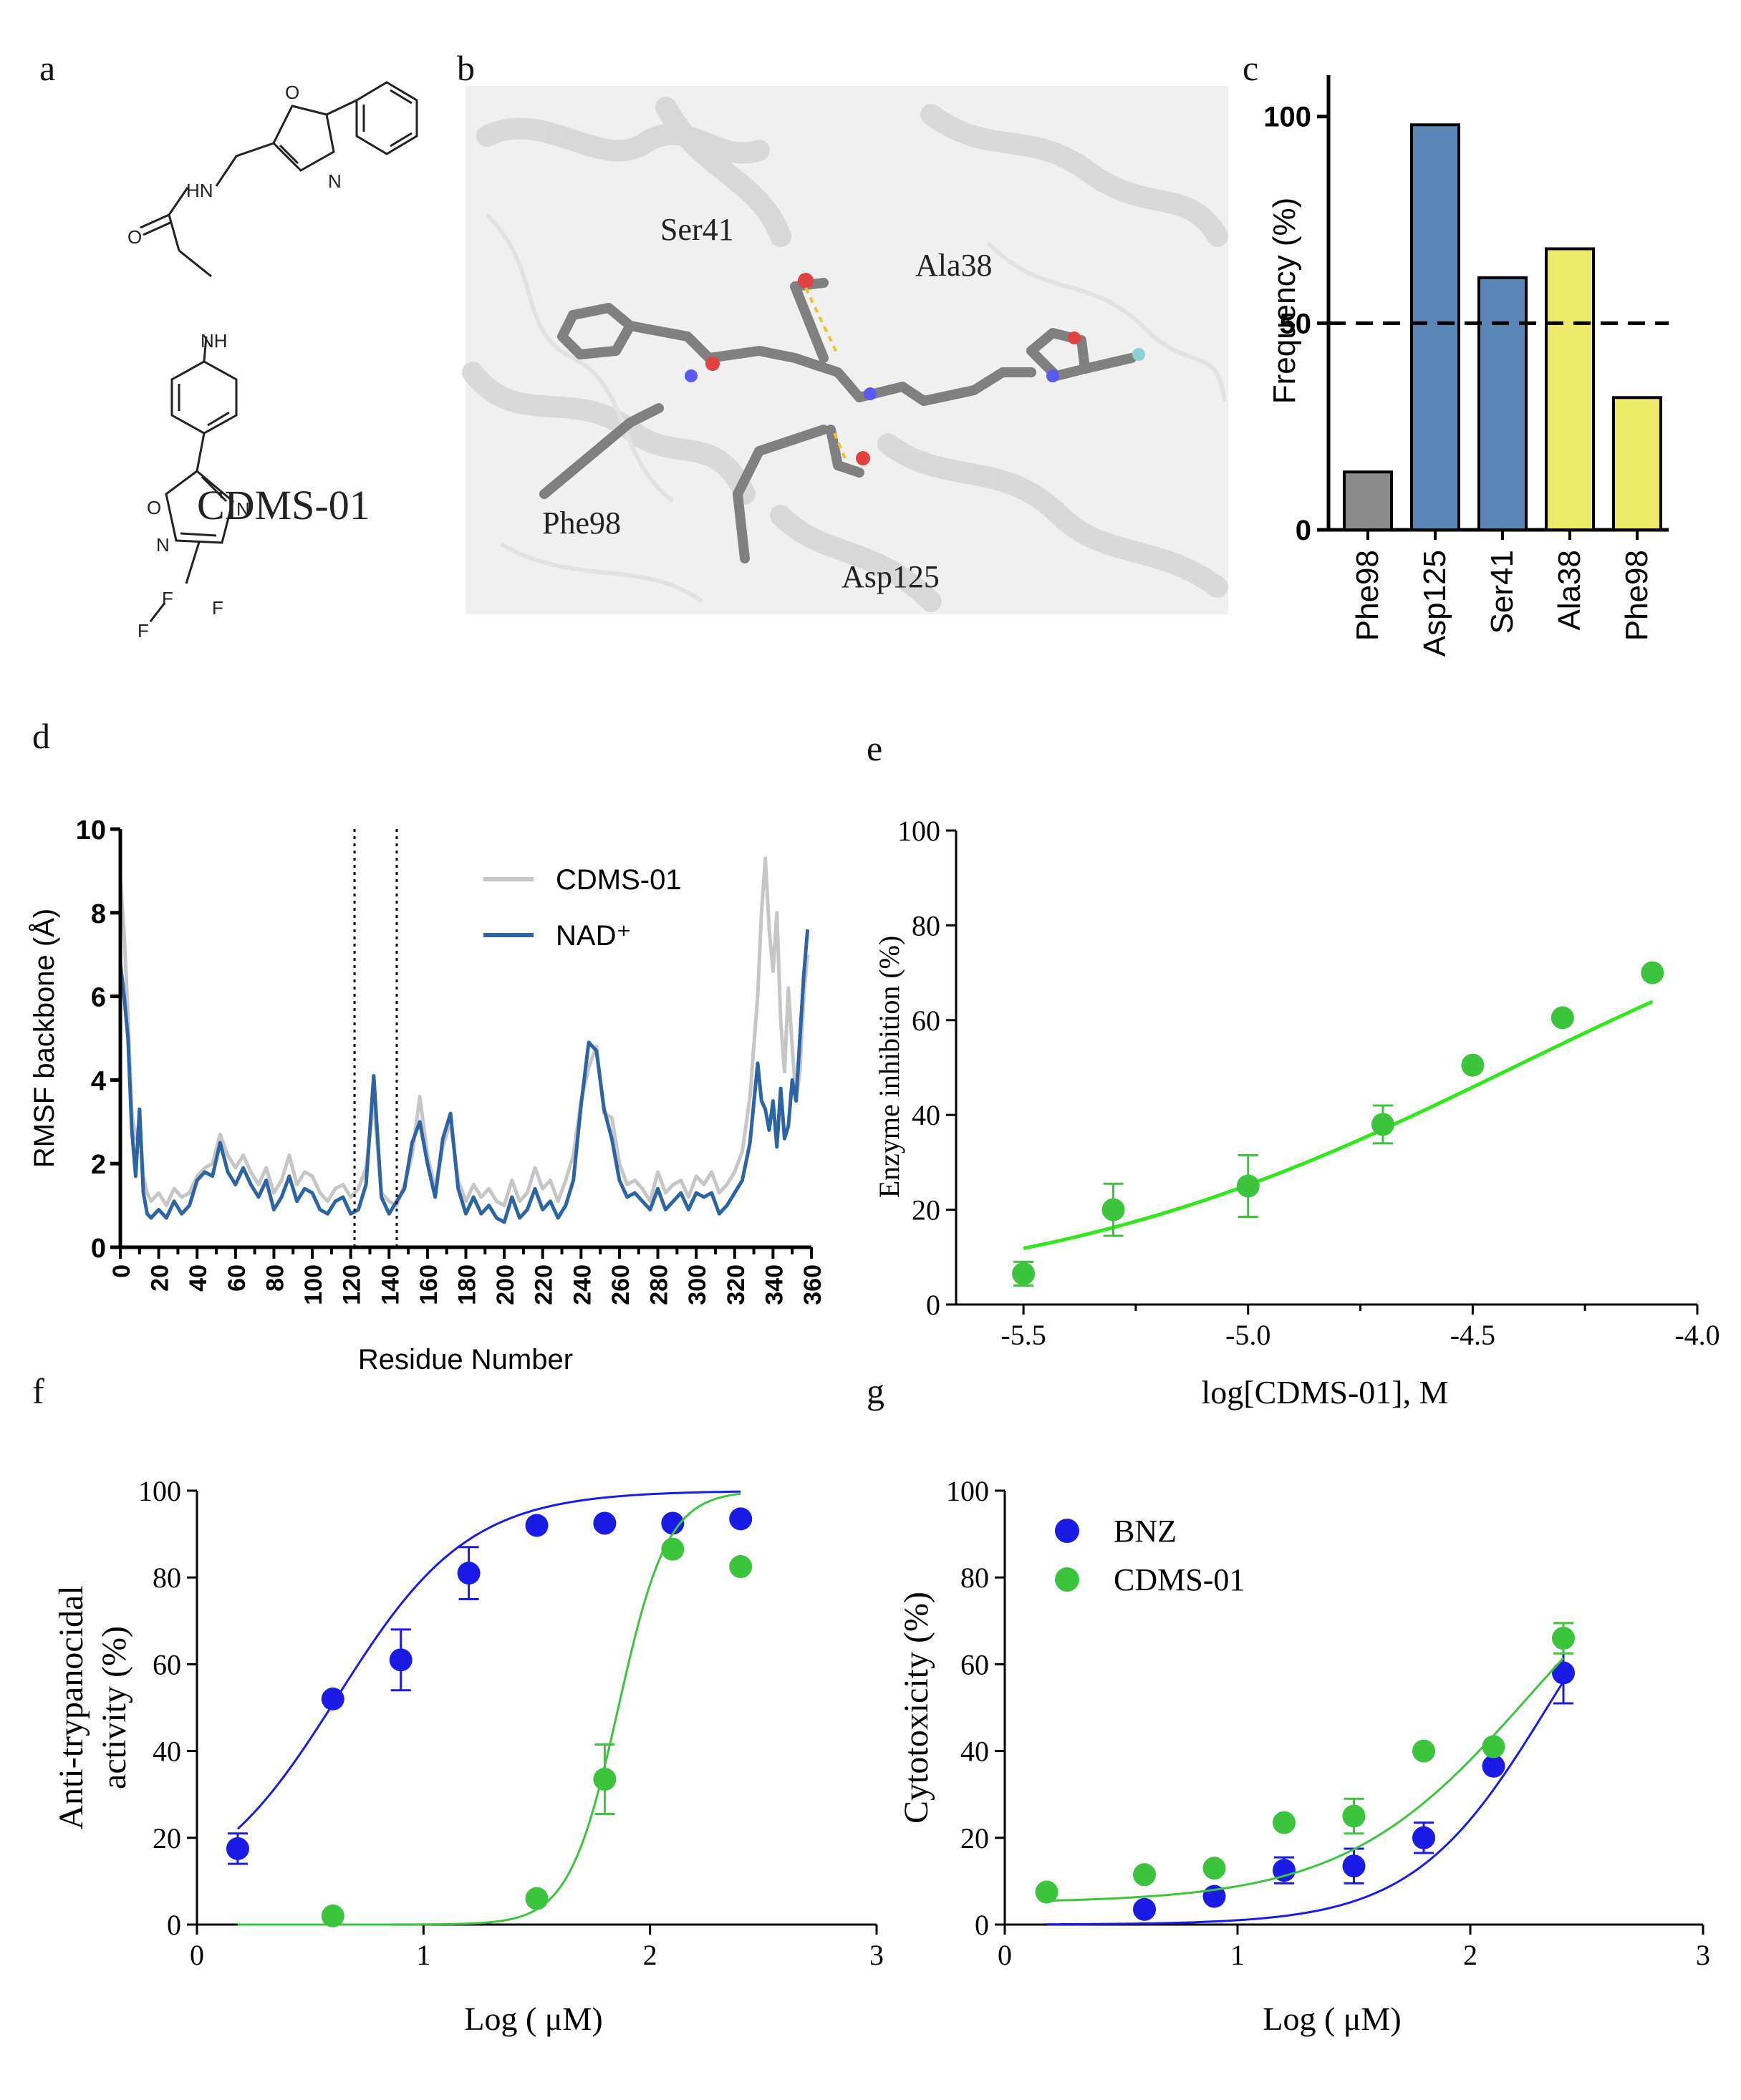 Image resolution: width=1741 pixels, height=2100 pixels. I want to click on protein-loops, so click(856, 409).